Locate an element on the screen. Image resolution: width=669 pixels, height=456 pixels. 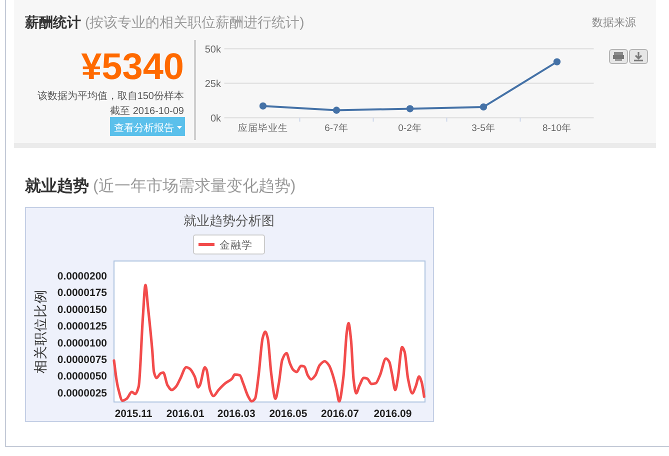
y-tick-label: 0k is located at coordinates (216, 118).